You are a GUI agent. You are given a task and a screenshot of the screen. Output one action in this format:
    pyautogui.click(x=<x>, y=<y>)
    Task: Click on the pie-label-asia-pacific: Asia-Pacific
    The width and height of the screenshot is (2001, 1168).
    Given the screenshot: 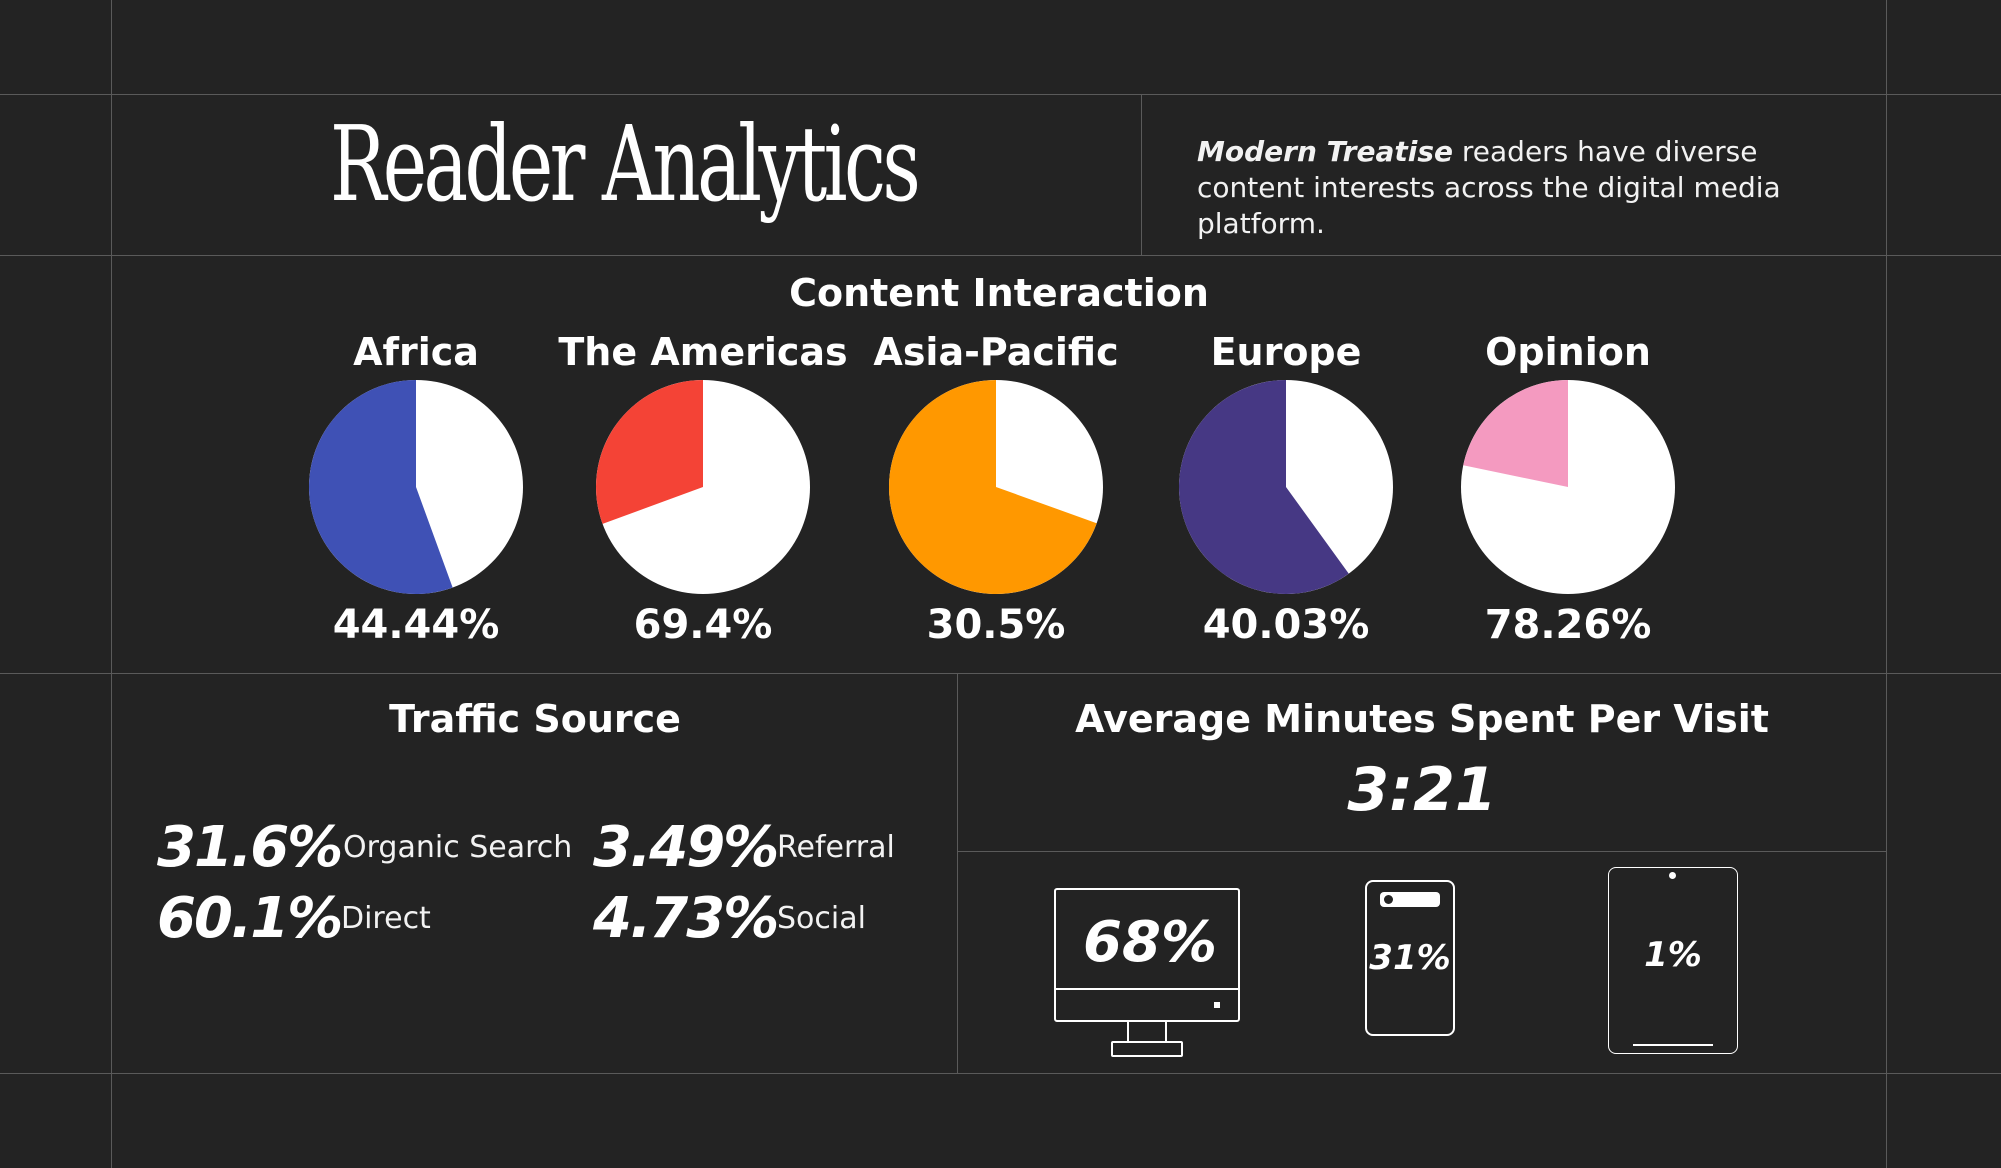 What is the action you would take?
    pyautogui.click(x=996, y=352)
    